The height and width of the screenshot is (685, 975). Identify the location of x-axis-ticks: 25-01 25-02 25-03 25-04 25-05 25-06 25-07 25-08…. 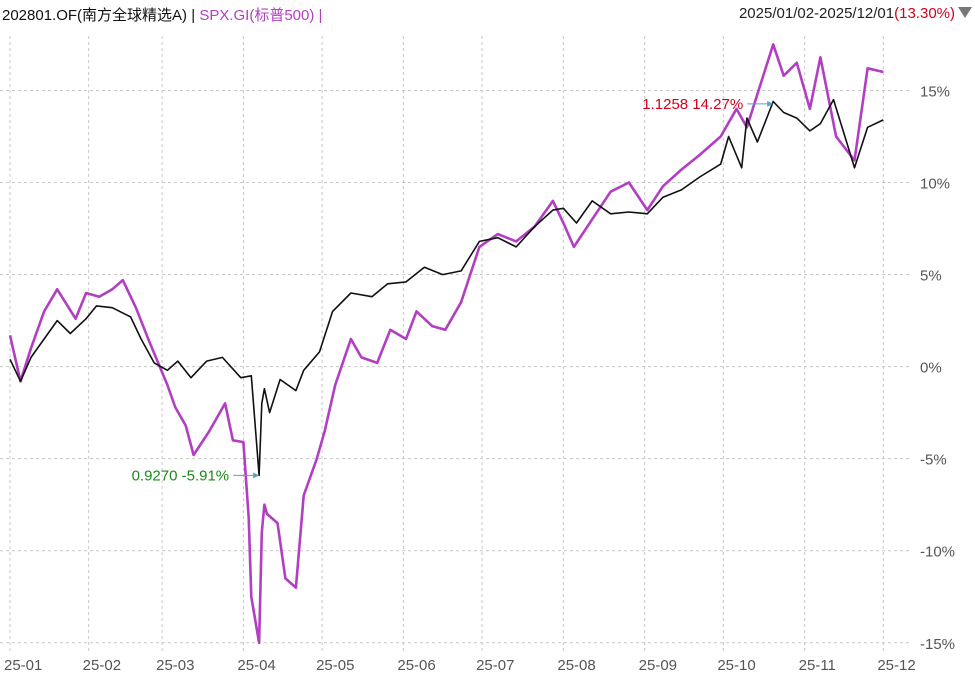
(460, 665).